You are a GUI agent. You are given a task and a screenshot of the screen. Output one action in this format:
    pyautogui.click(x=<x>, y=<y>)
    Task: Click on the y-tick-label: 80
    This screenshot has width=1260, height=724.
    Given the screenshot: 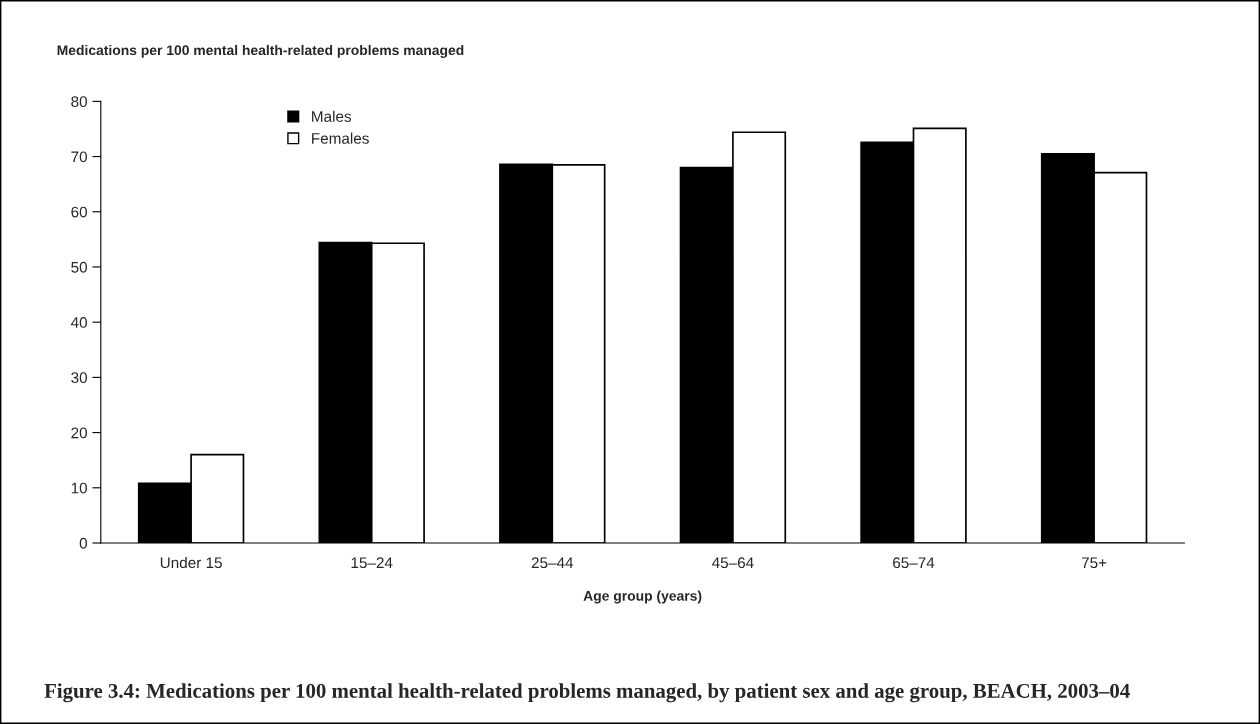 What is the action you would take?
    pyautogui.click(x=79, y=102)
    